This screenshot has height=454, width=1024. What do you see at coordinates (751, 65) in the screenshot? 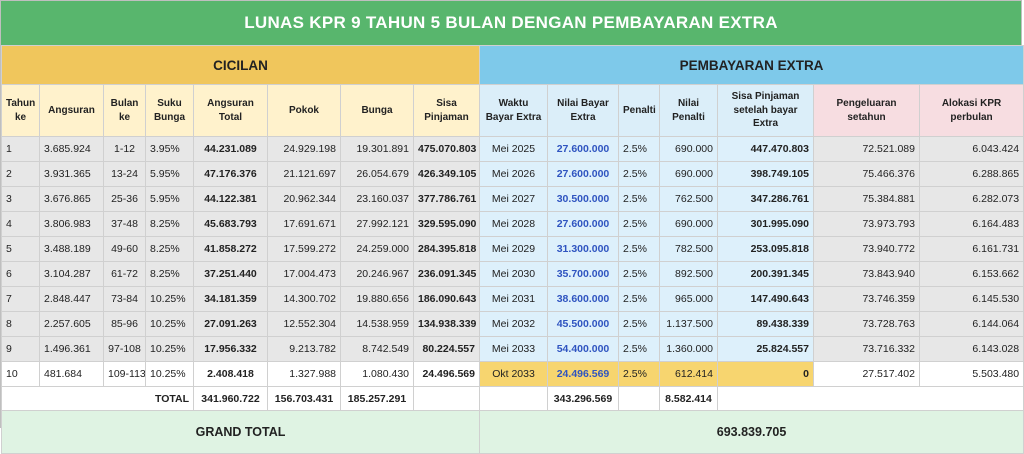
I see `section-pembayaran-extra: PEMBAYARAN EXTRA` at bounding box center [751, 65].